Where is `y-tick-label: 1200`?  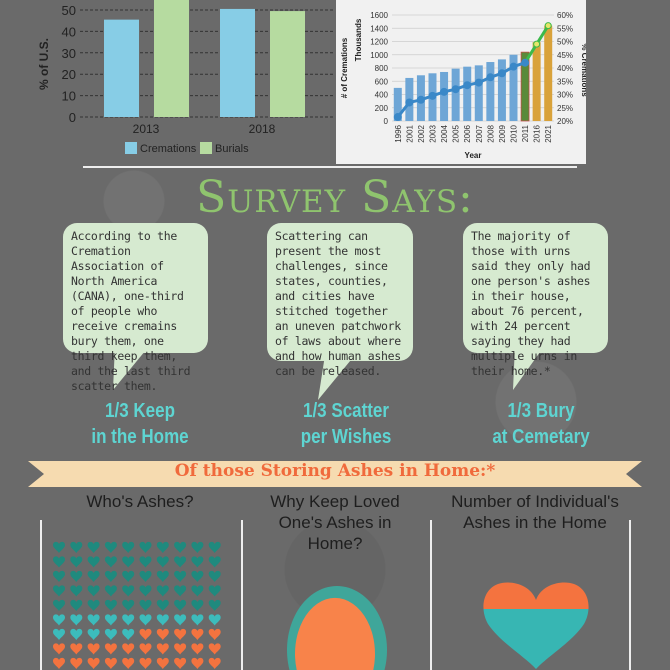
y-tick-label: 1200 is located at coordinates (379, 42).